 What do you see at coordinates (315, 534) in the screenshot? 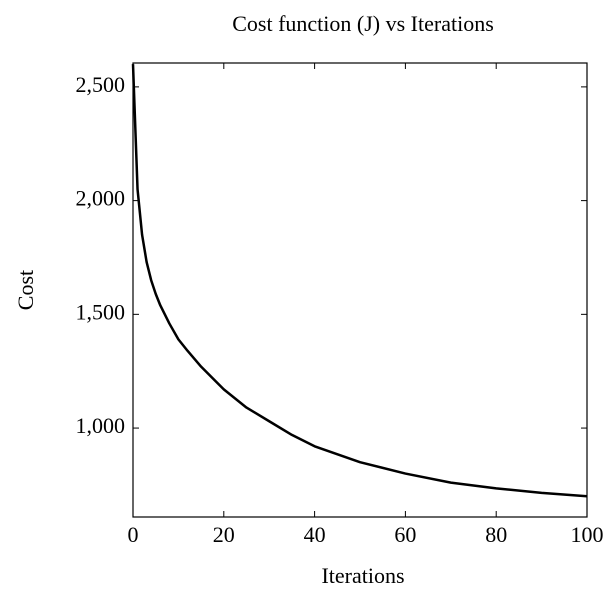
I see `x-tick-label: 40` at bounding box center [315, 534].